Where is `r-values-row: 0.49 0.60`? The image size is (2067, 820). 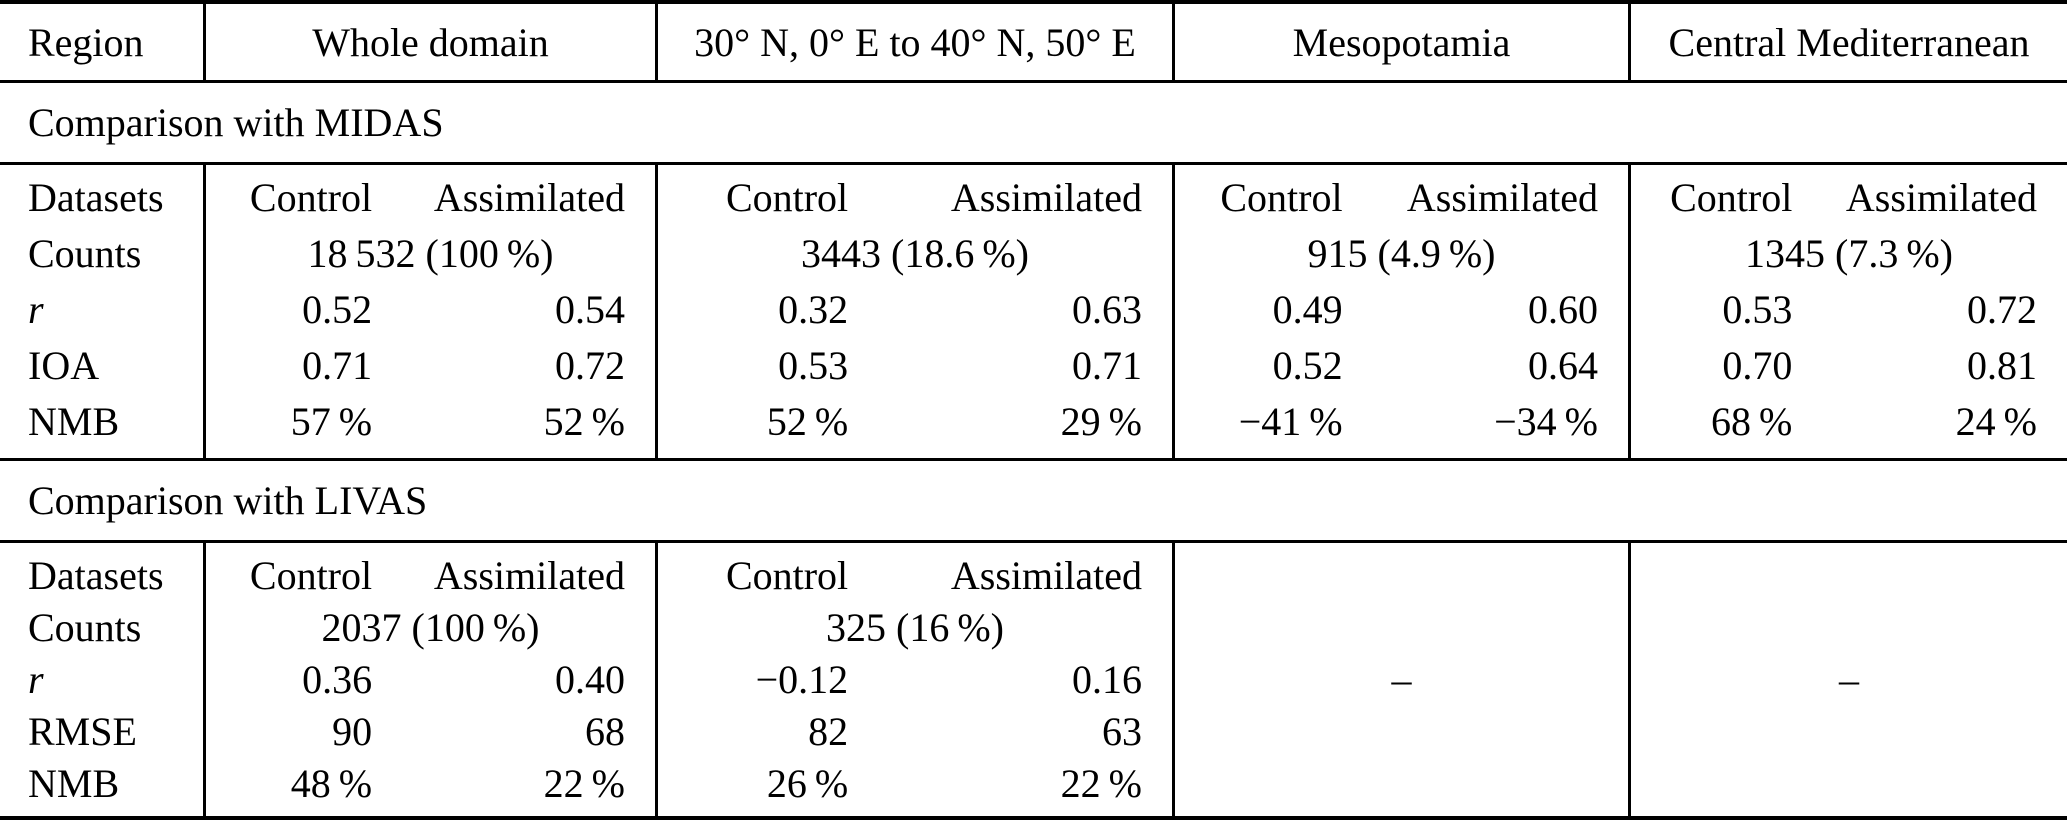
r-values-row: 0.49 0.60 is located at coordinates (1401, 309).